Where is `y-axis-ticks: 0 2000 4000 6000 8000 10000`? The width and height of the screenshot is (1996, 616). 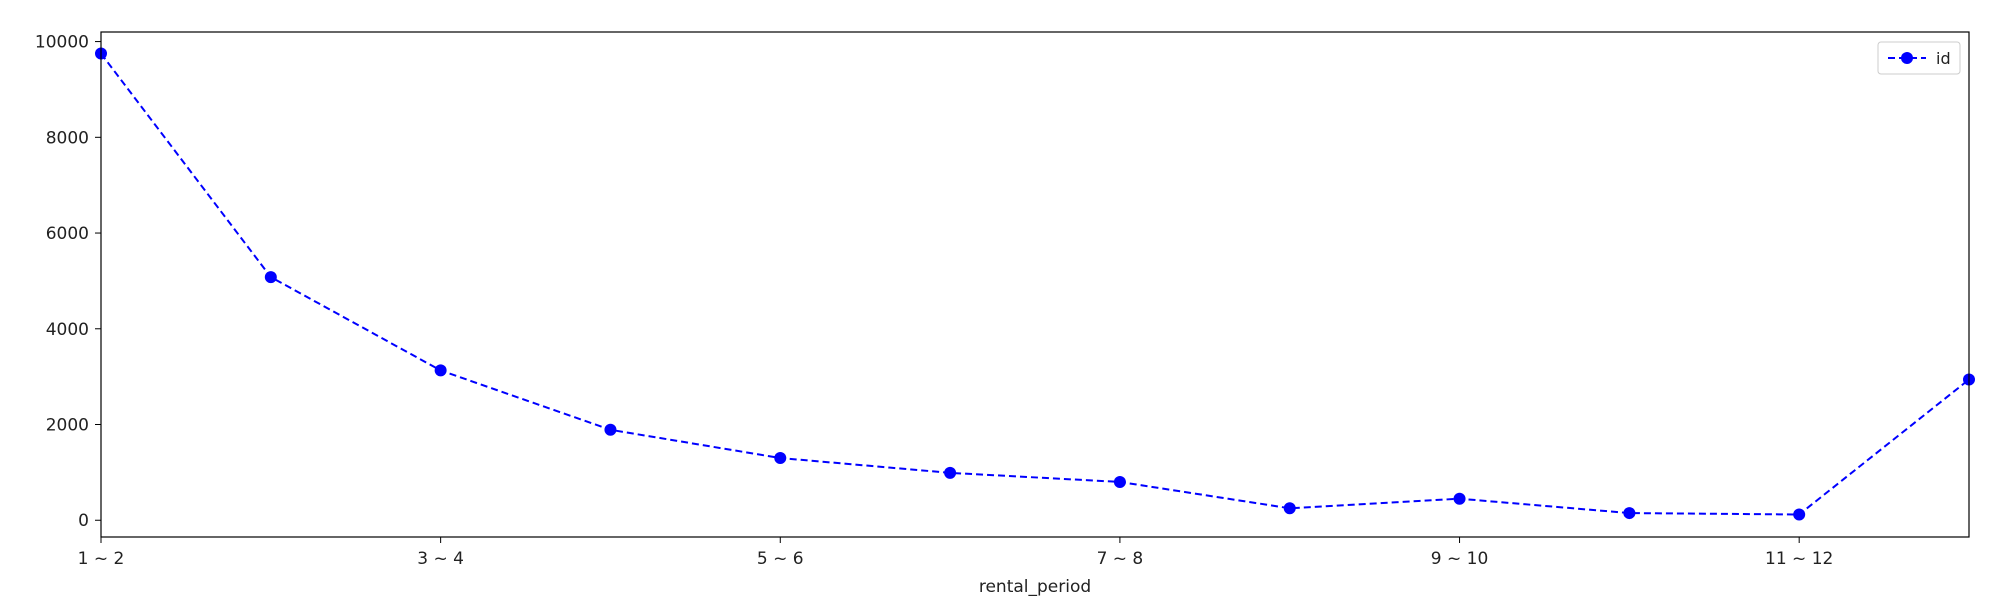
y-axis-ticks: 0 2000 4000 6000 8000 10000 is located at coordinates (68, 282).